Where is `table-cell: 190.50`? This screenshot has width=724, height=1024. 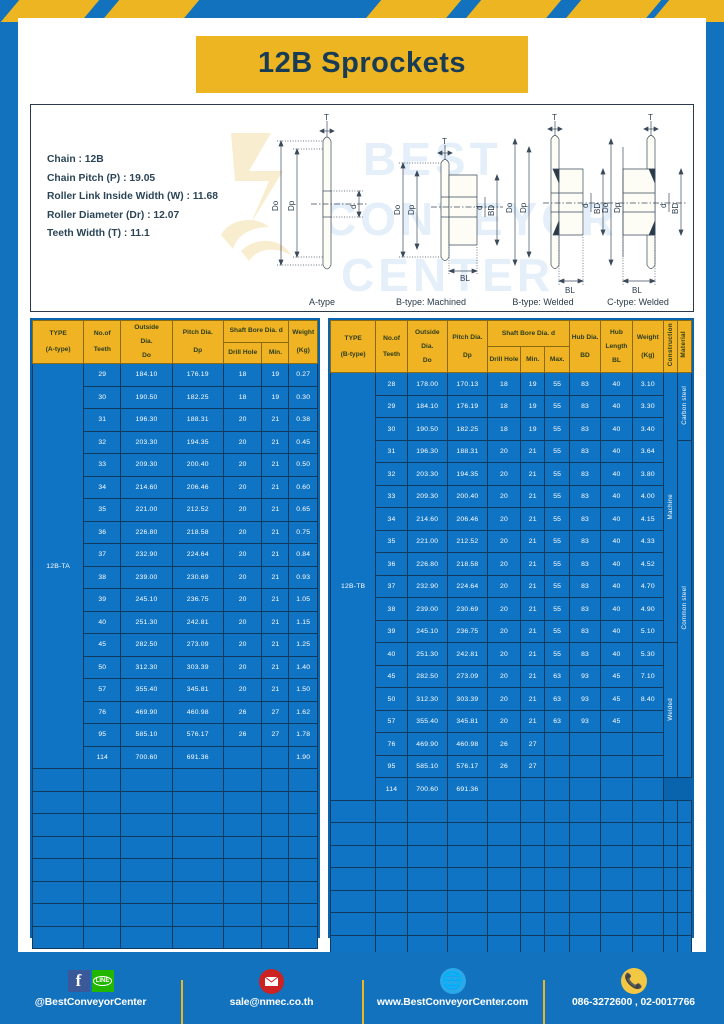 table-cell: 190.50 is located at coordinates (427, 429).